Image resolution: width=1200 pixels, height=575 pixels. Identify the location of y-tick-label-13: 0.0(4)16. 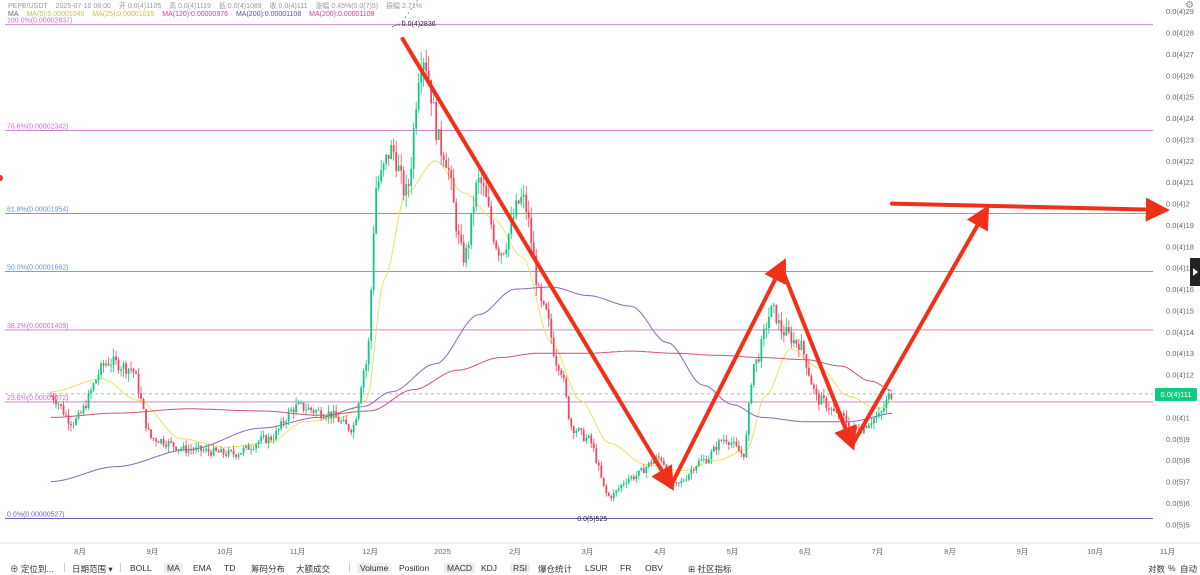
(1180, 289).